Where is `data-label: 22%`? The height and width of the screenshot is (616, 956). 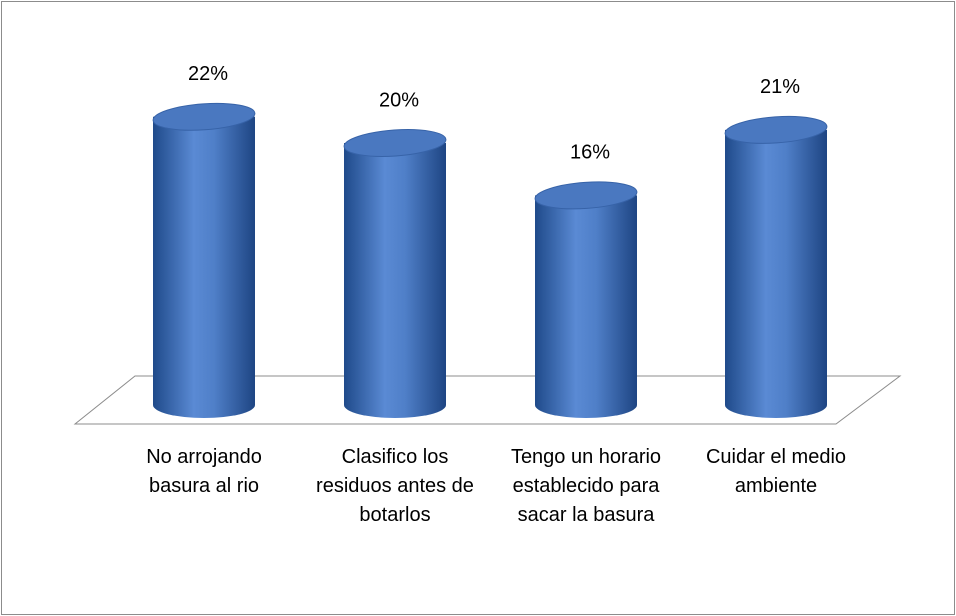 data-label: 22% is located at coordinates (208, 74).